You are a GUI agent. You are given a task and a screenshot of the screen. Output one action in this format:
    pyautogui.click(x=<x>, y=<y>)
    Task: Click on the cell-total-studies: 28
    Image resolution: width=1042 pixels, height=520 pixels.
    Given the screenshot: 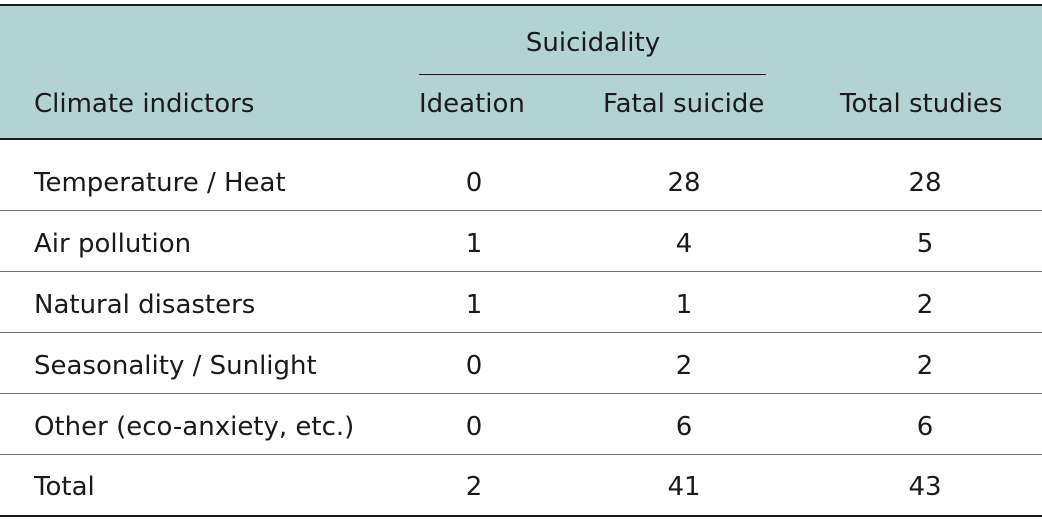 What is the action you would take?
    pyautogui.click(x=925, y=183)
    